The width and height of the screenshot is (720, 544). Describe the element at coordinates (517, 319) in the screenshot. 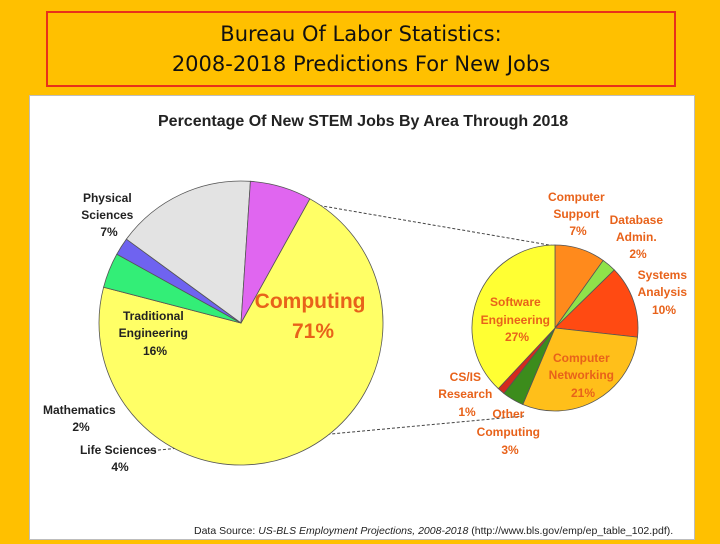

I see `label-software-engineering: Software Engineering 27%` at that location.